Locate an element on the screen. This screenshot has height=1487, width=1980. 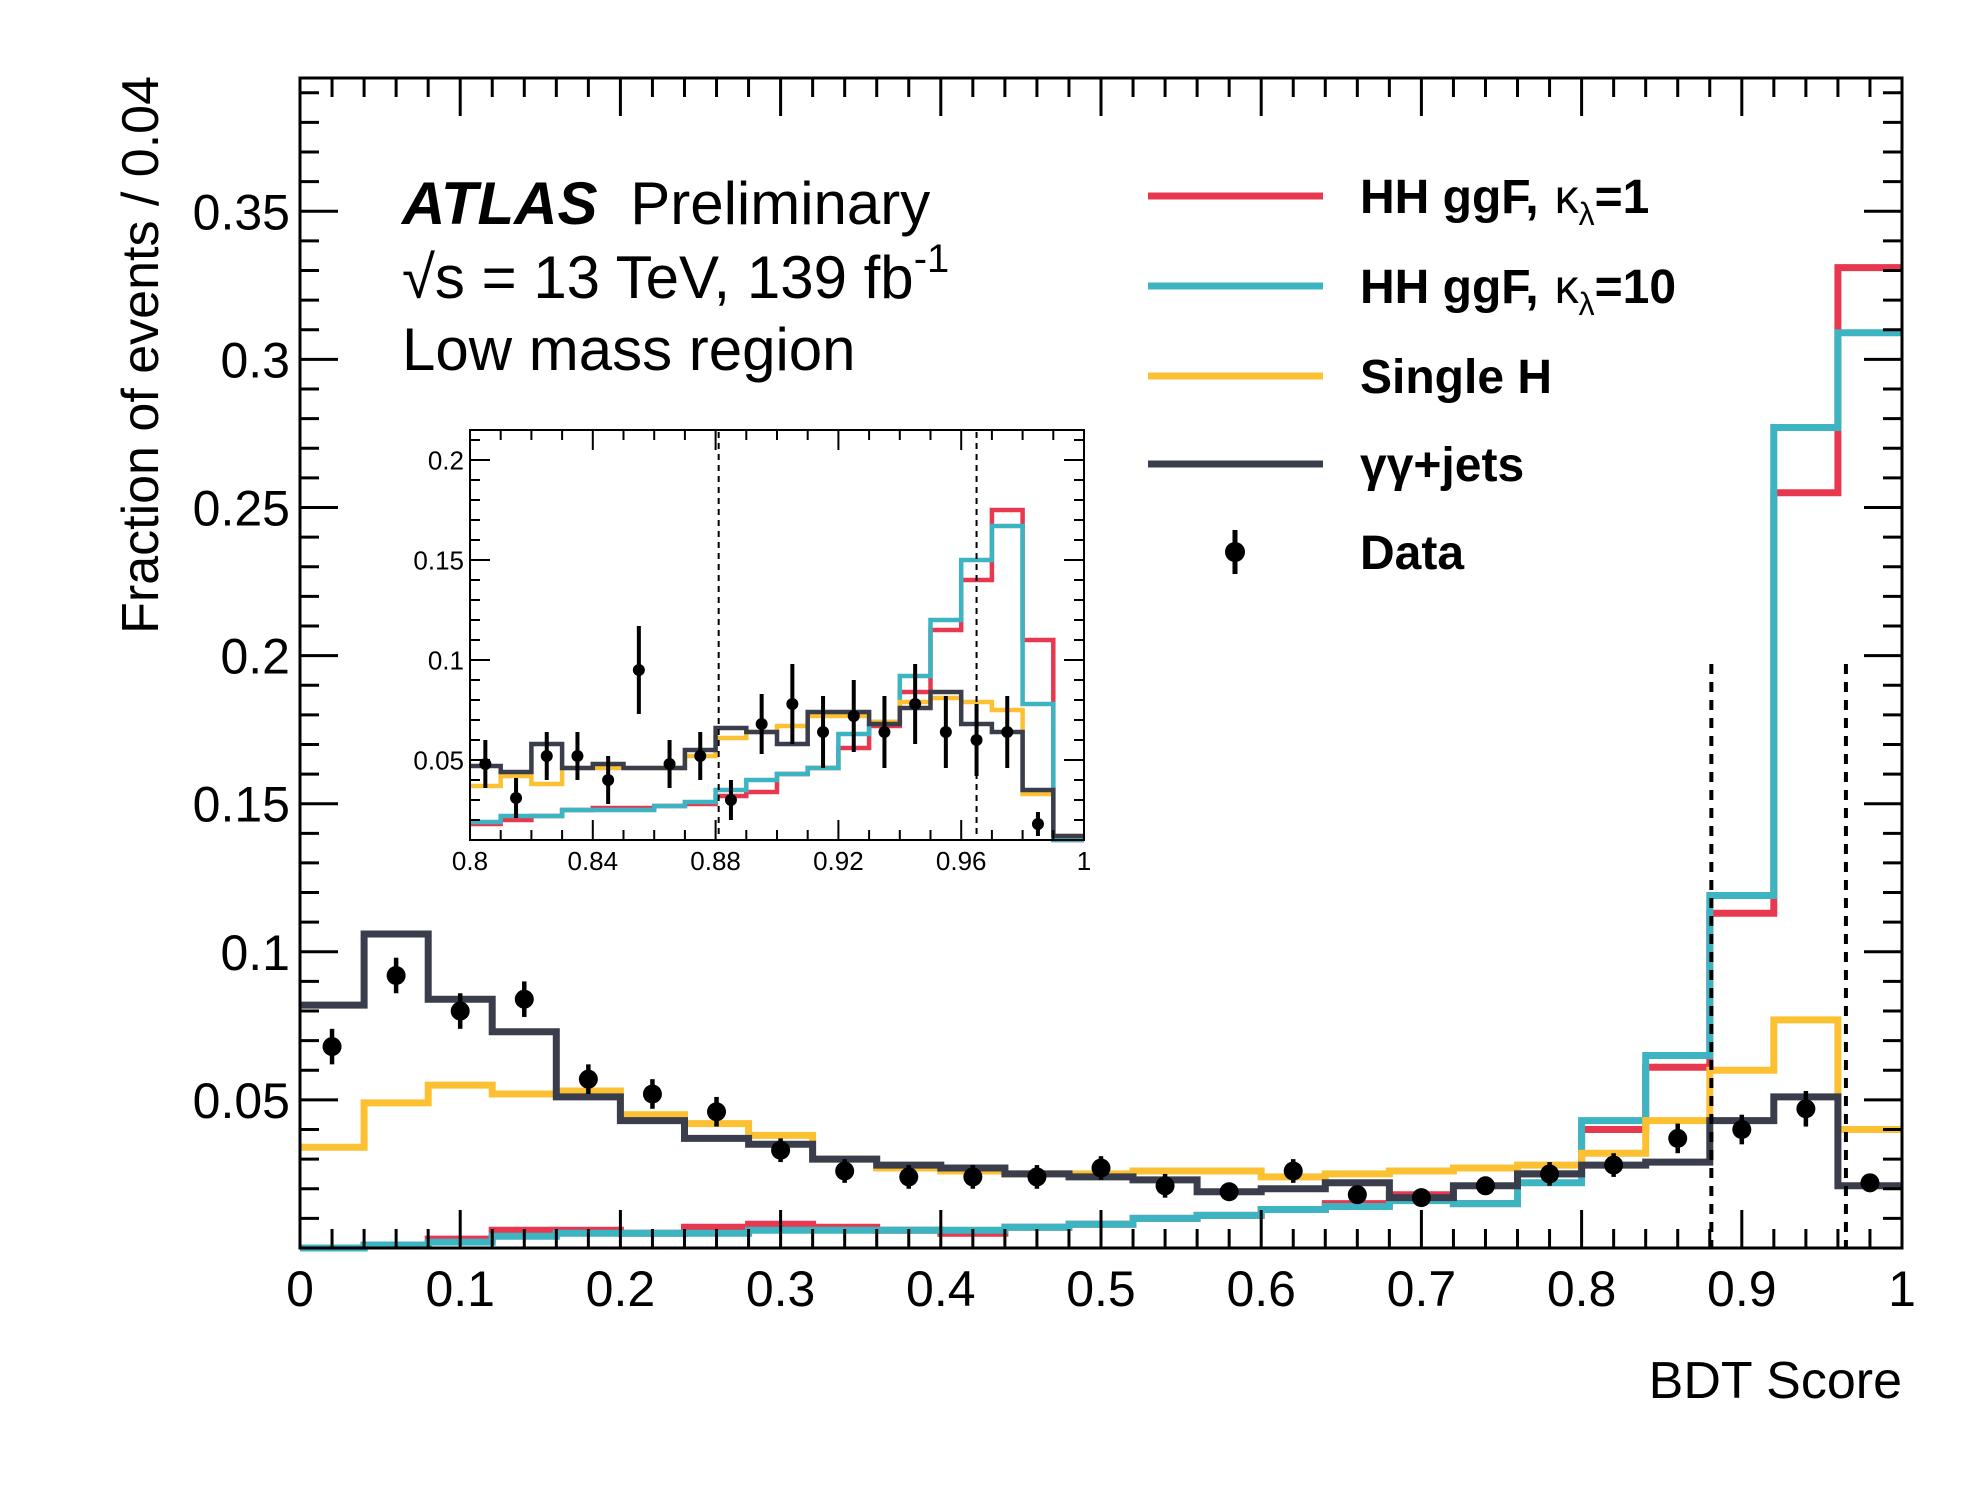
x-tick-label: 0.1 is located at coordinates (460, 1289).